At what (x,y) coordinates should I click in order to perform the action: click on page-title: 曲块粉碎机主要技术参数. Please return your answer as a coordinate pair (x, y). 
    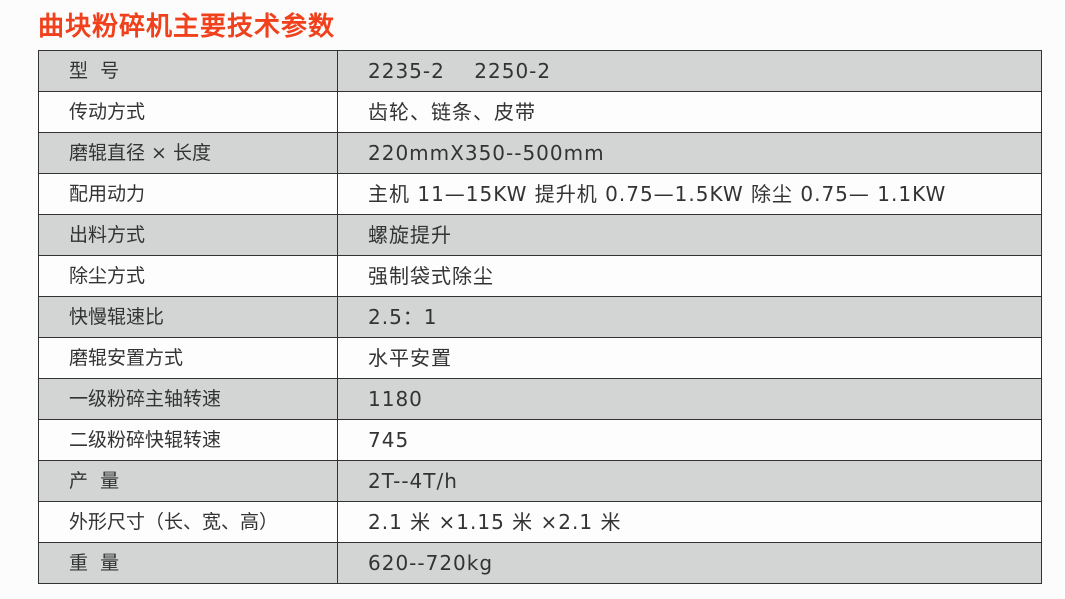
    Looking at the image, I should click on (187, 27).